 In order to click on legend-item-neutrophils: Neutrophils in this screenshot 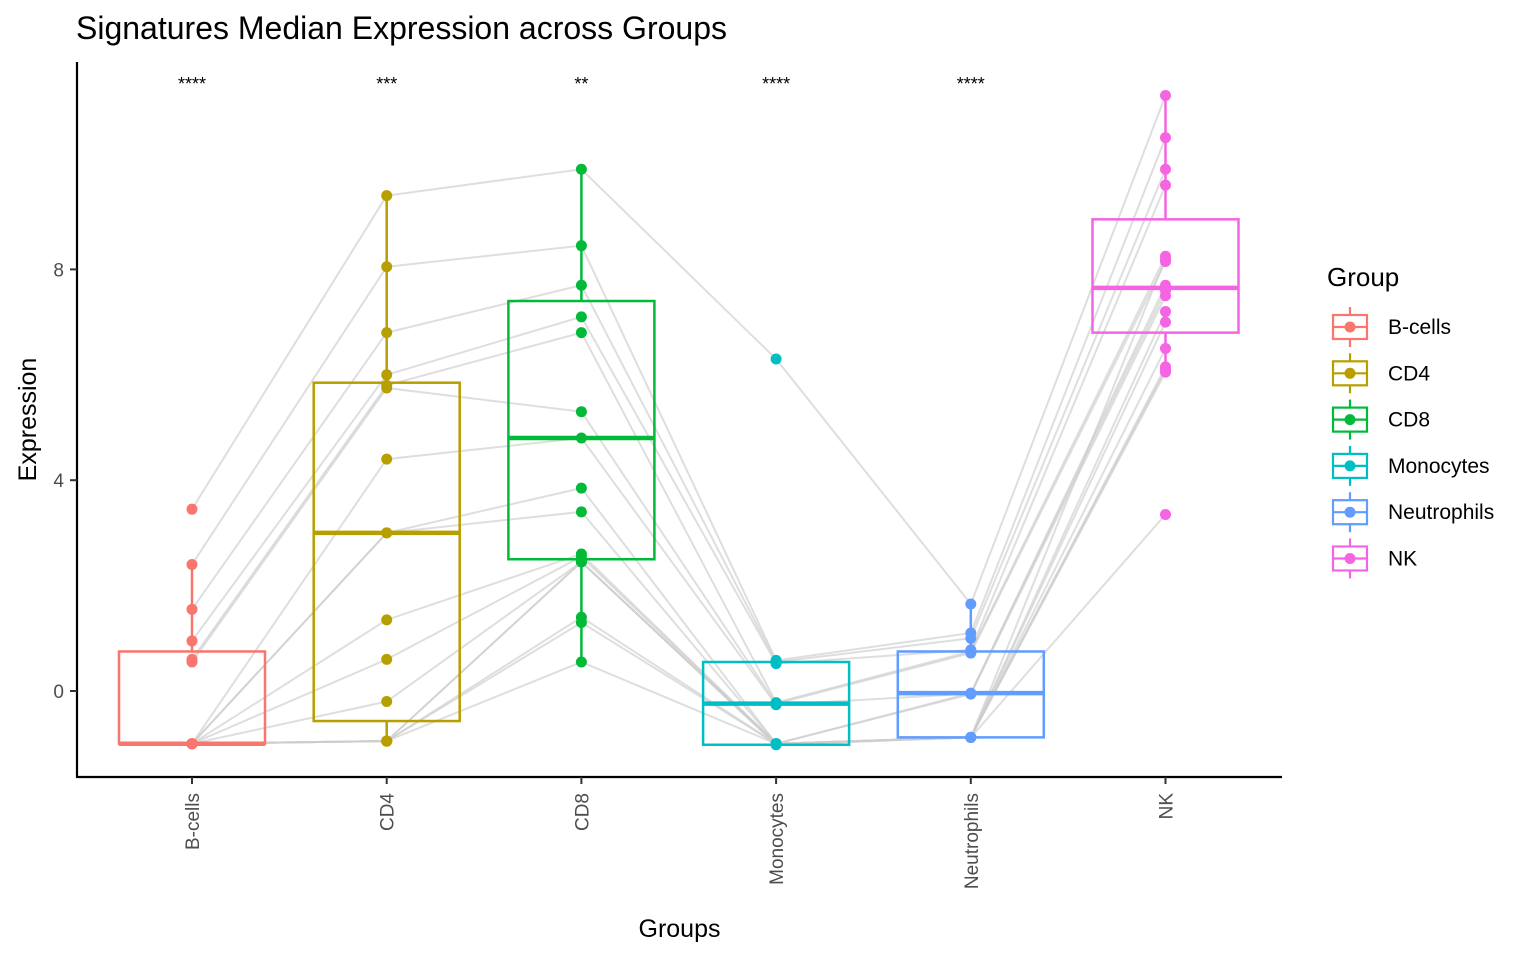, I will do `click(1412, 512)`.